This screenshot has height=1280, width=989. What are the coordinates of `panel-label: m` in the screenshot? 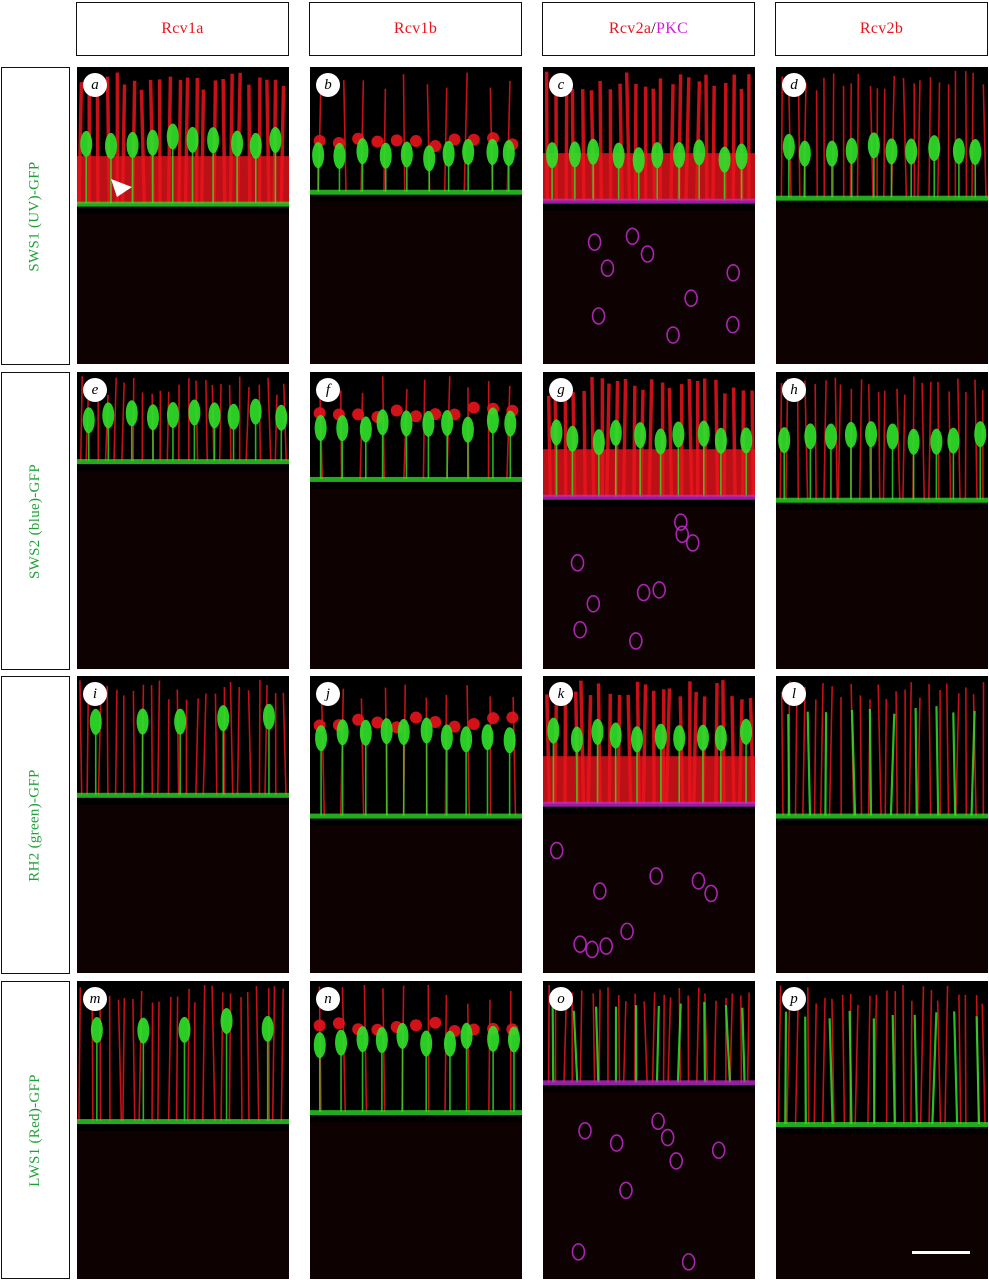 It's located at (95, 999).